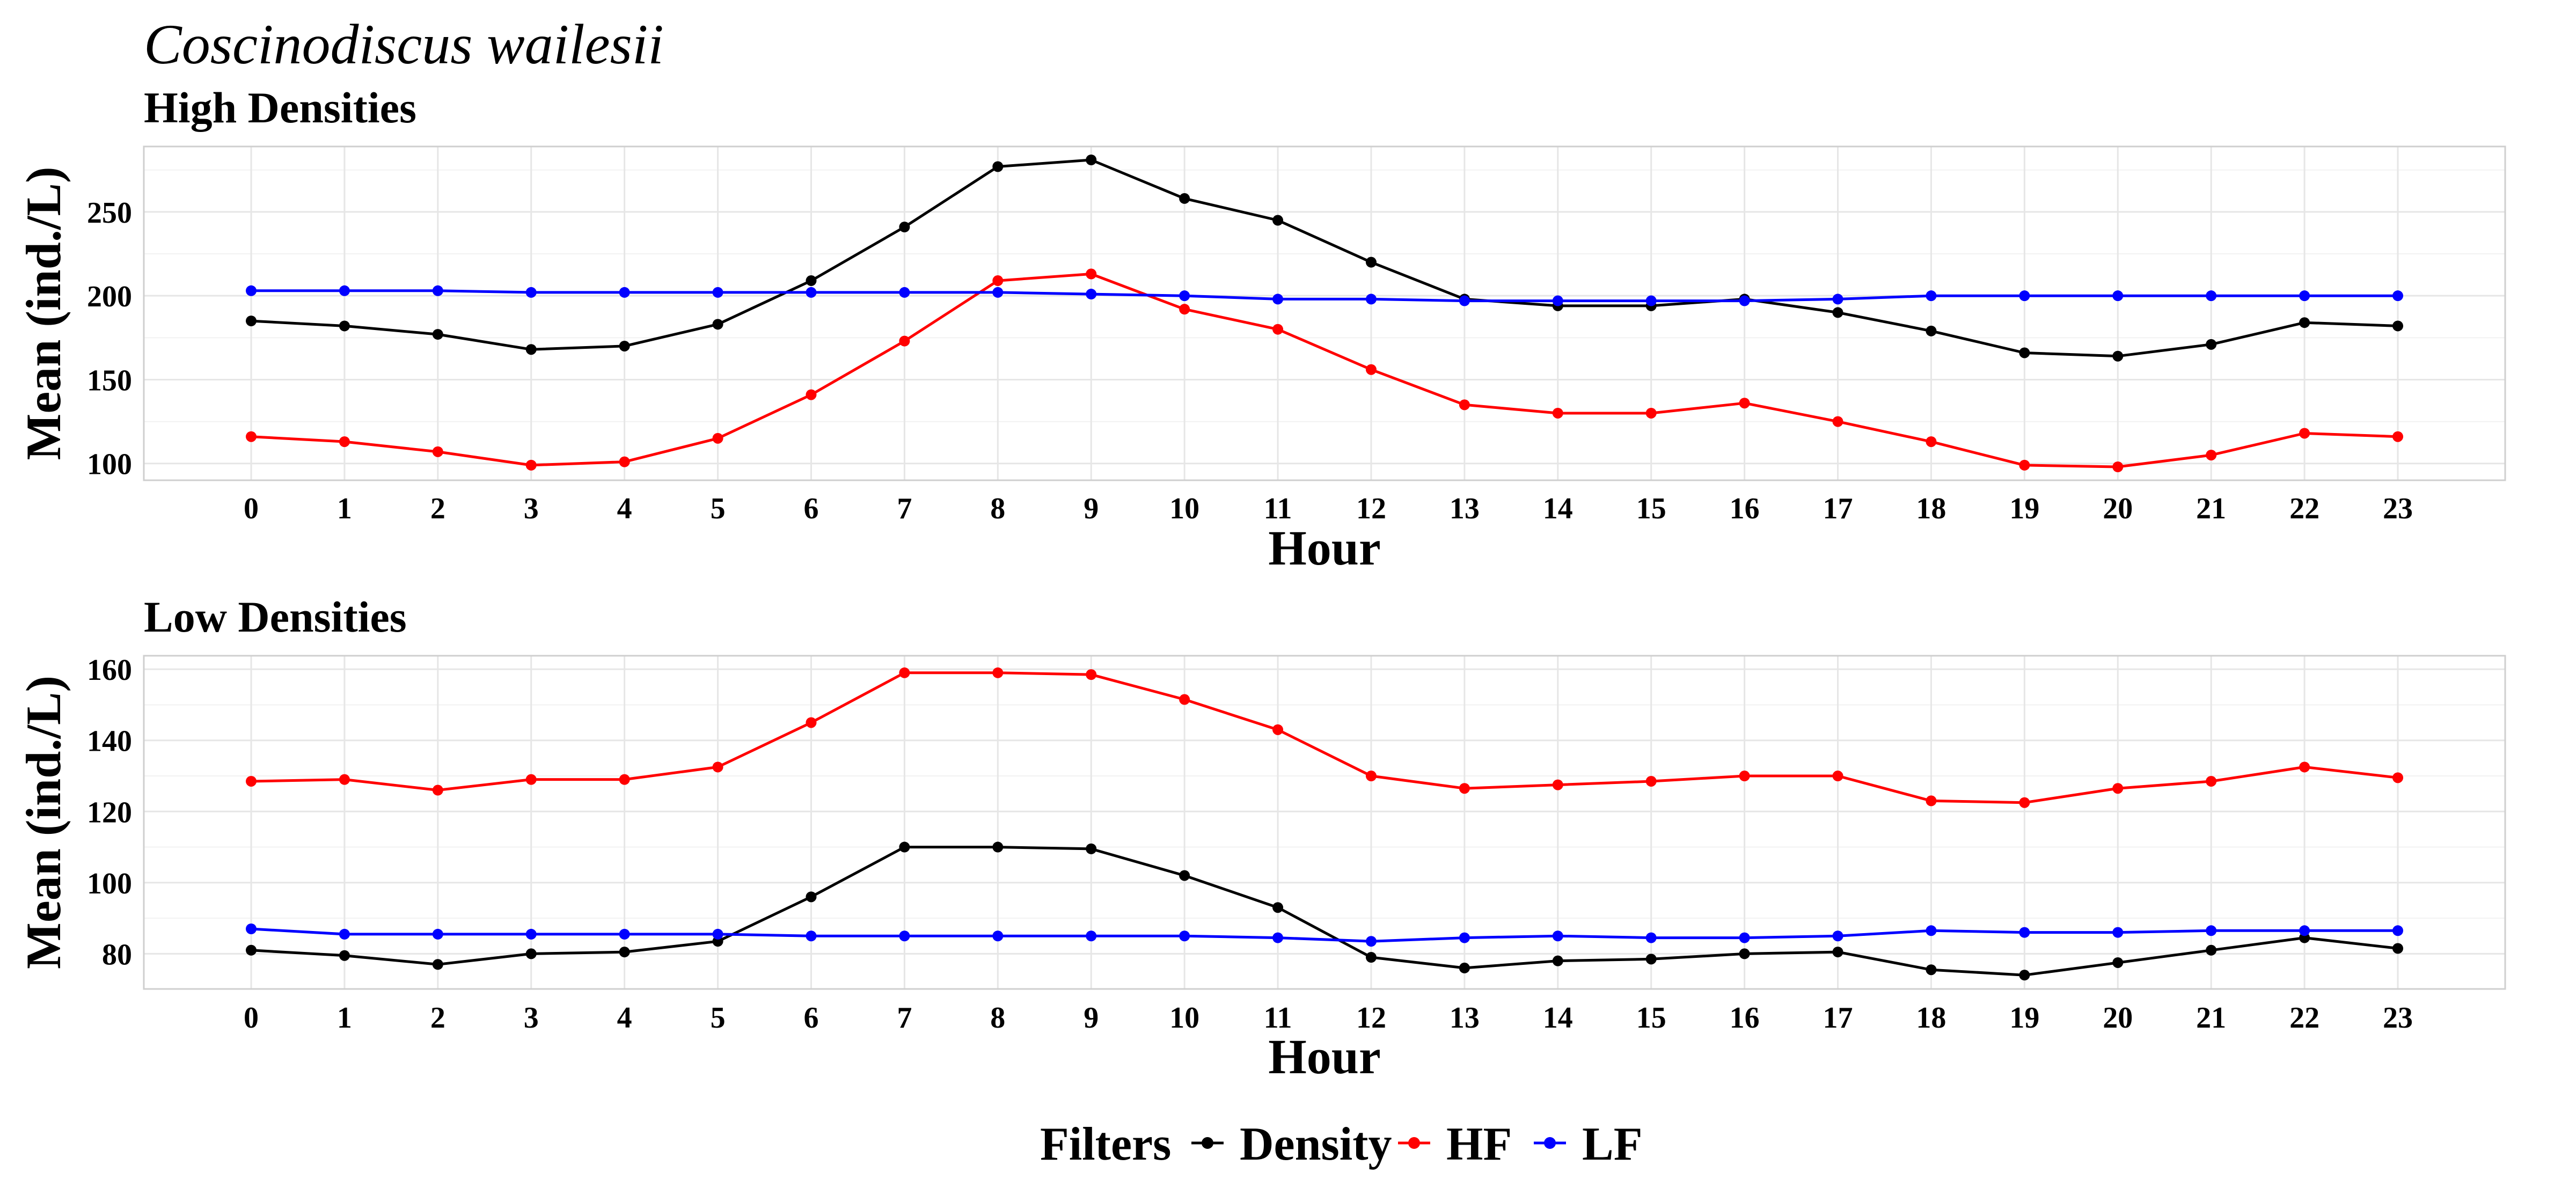 The image size is (2576, 1202). I want to click on x-tick-label: 6, so click(810, 1018).